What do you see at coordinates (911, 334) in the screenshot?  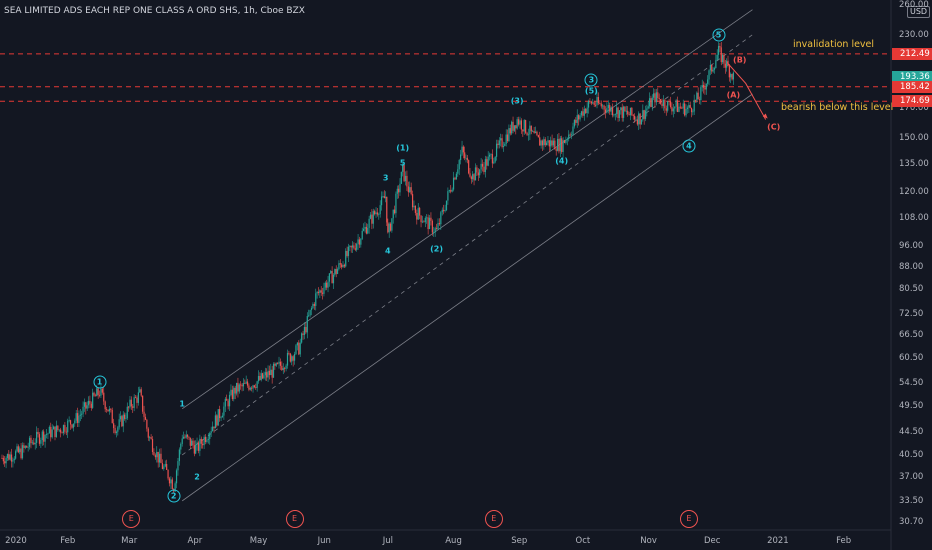 I see `price-tick-label: 66.50` at bounding box center [911, 334].